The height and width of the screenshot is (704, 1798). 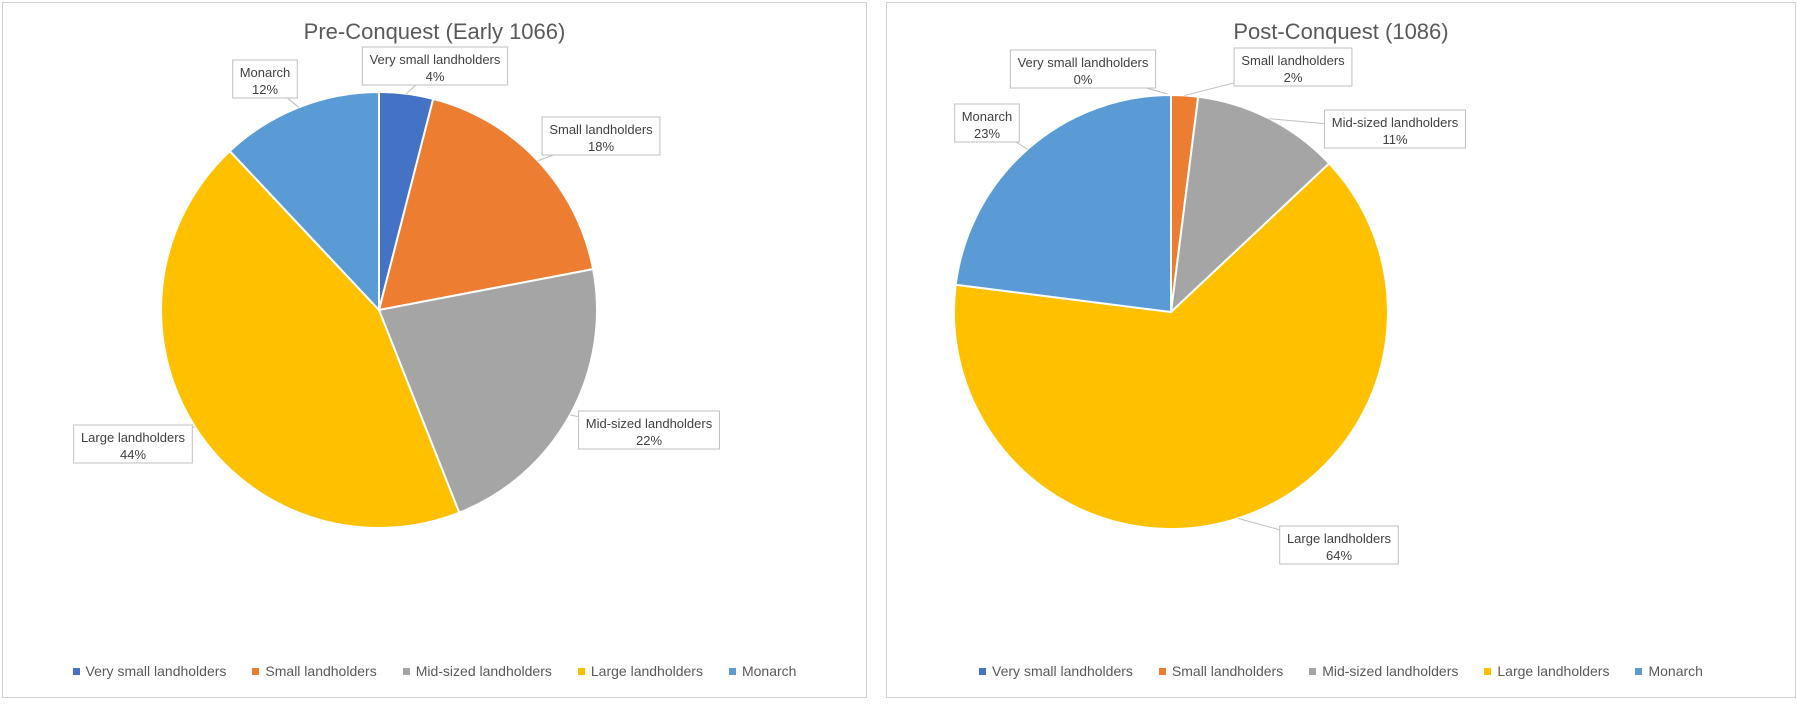 What do you see at coordinates (1083, 79) in the screenshot?
I see `data-label-value: 0%` at bounding box center [1083, 79].